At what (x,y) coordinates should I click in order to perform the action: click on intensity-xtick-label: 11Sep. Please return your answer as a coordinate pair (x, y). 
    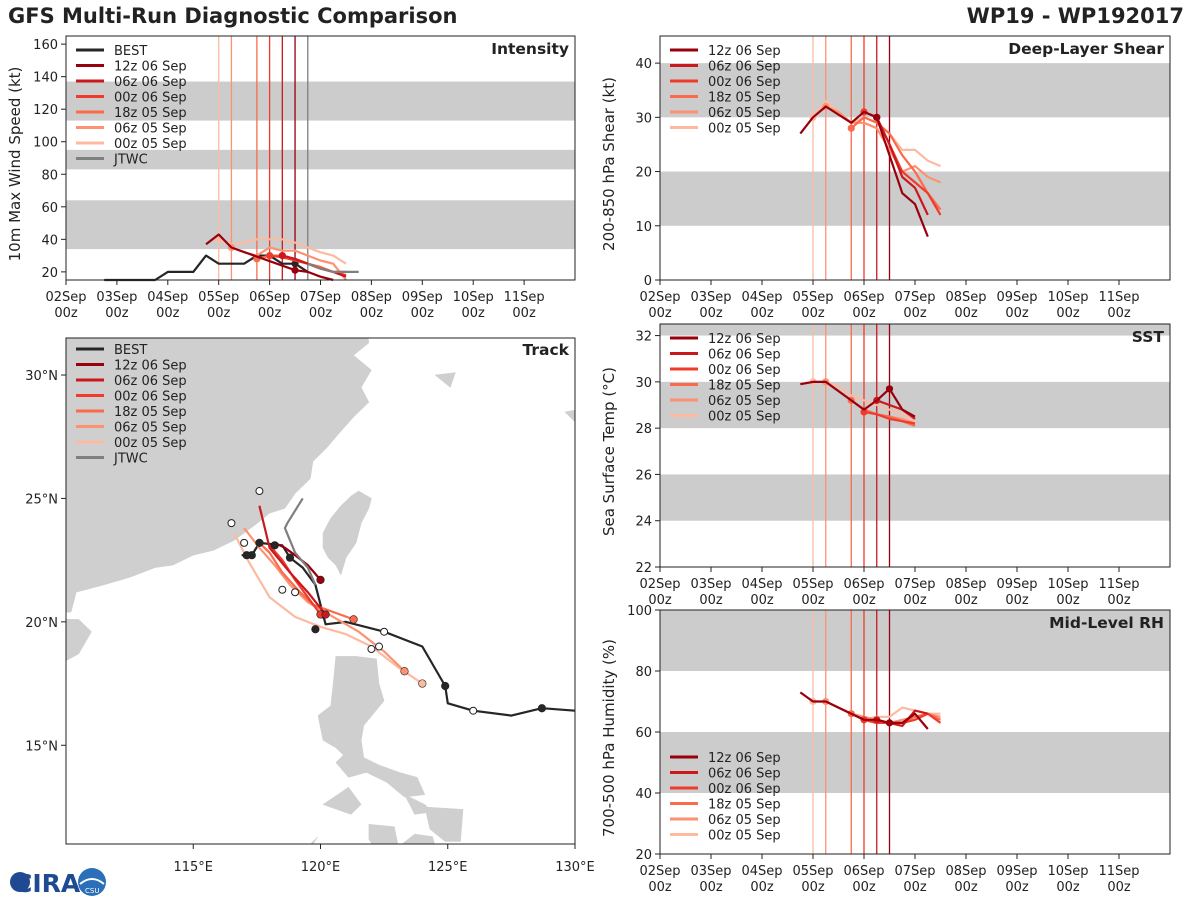
    Looking at the image, I should click on (524, 297).